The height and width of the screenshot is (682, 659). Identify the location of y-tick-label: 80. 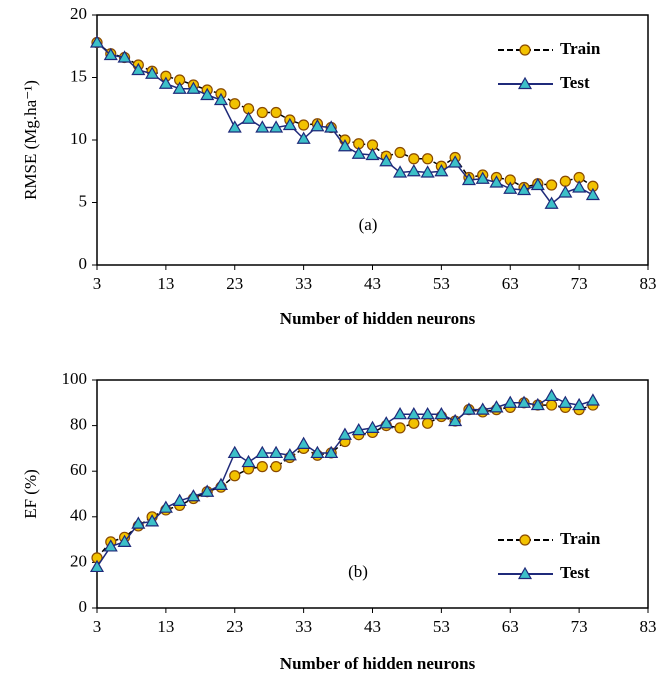
(78, 424).